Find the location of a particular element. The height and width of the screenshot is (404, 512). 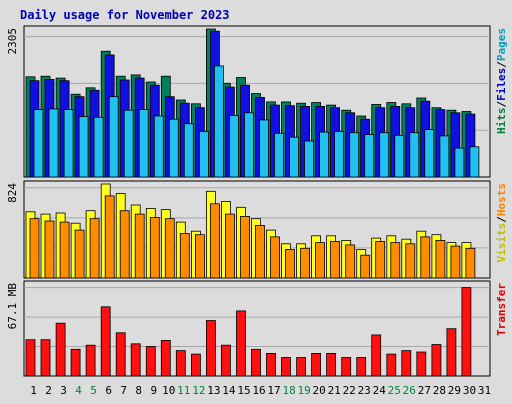

x-tick-label: 24 is located at coordinates (380, 390).